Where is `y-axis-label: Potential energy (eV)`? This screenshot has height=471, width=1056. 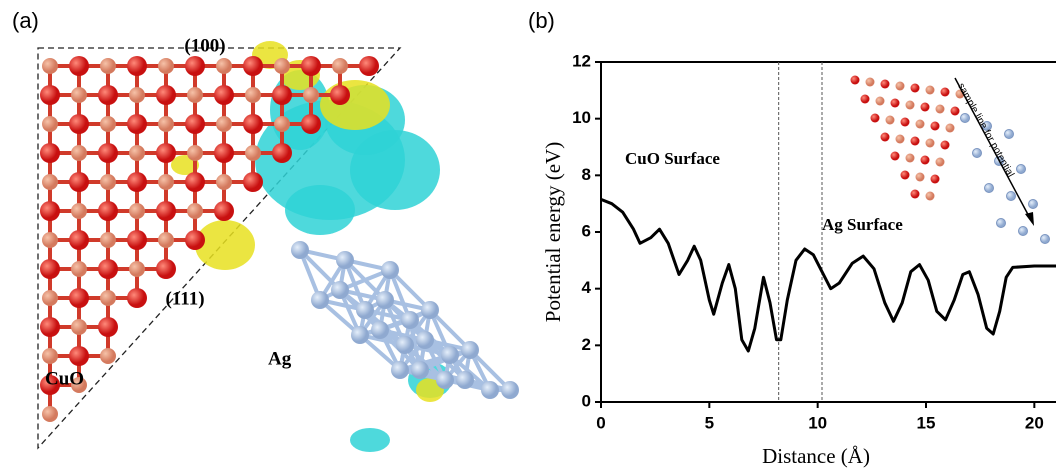 y-axis-label: Potential energy (eV) is located at coordinates (553, 232).